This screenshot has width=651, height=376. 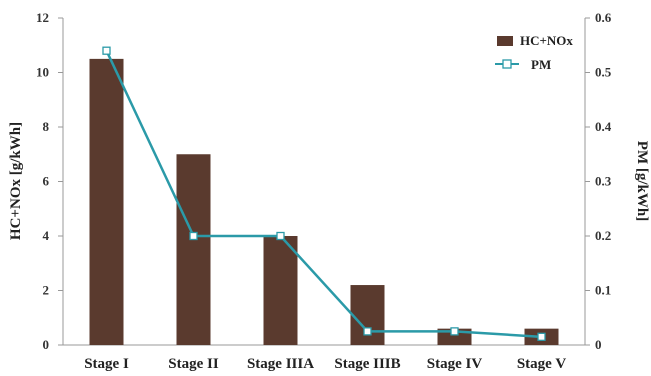 What do you see at coordinates (193, 364) in the screenshot?
I see `category-label-stage-ii: Stage II` at bounding box center [193, 364].